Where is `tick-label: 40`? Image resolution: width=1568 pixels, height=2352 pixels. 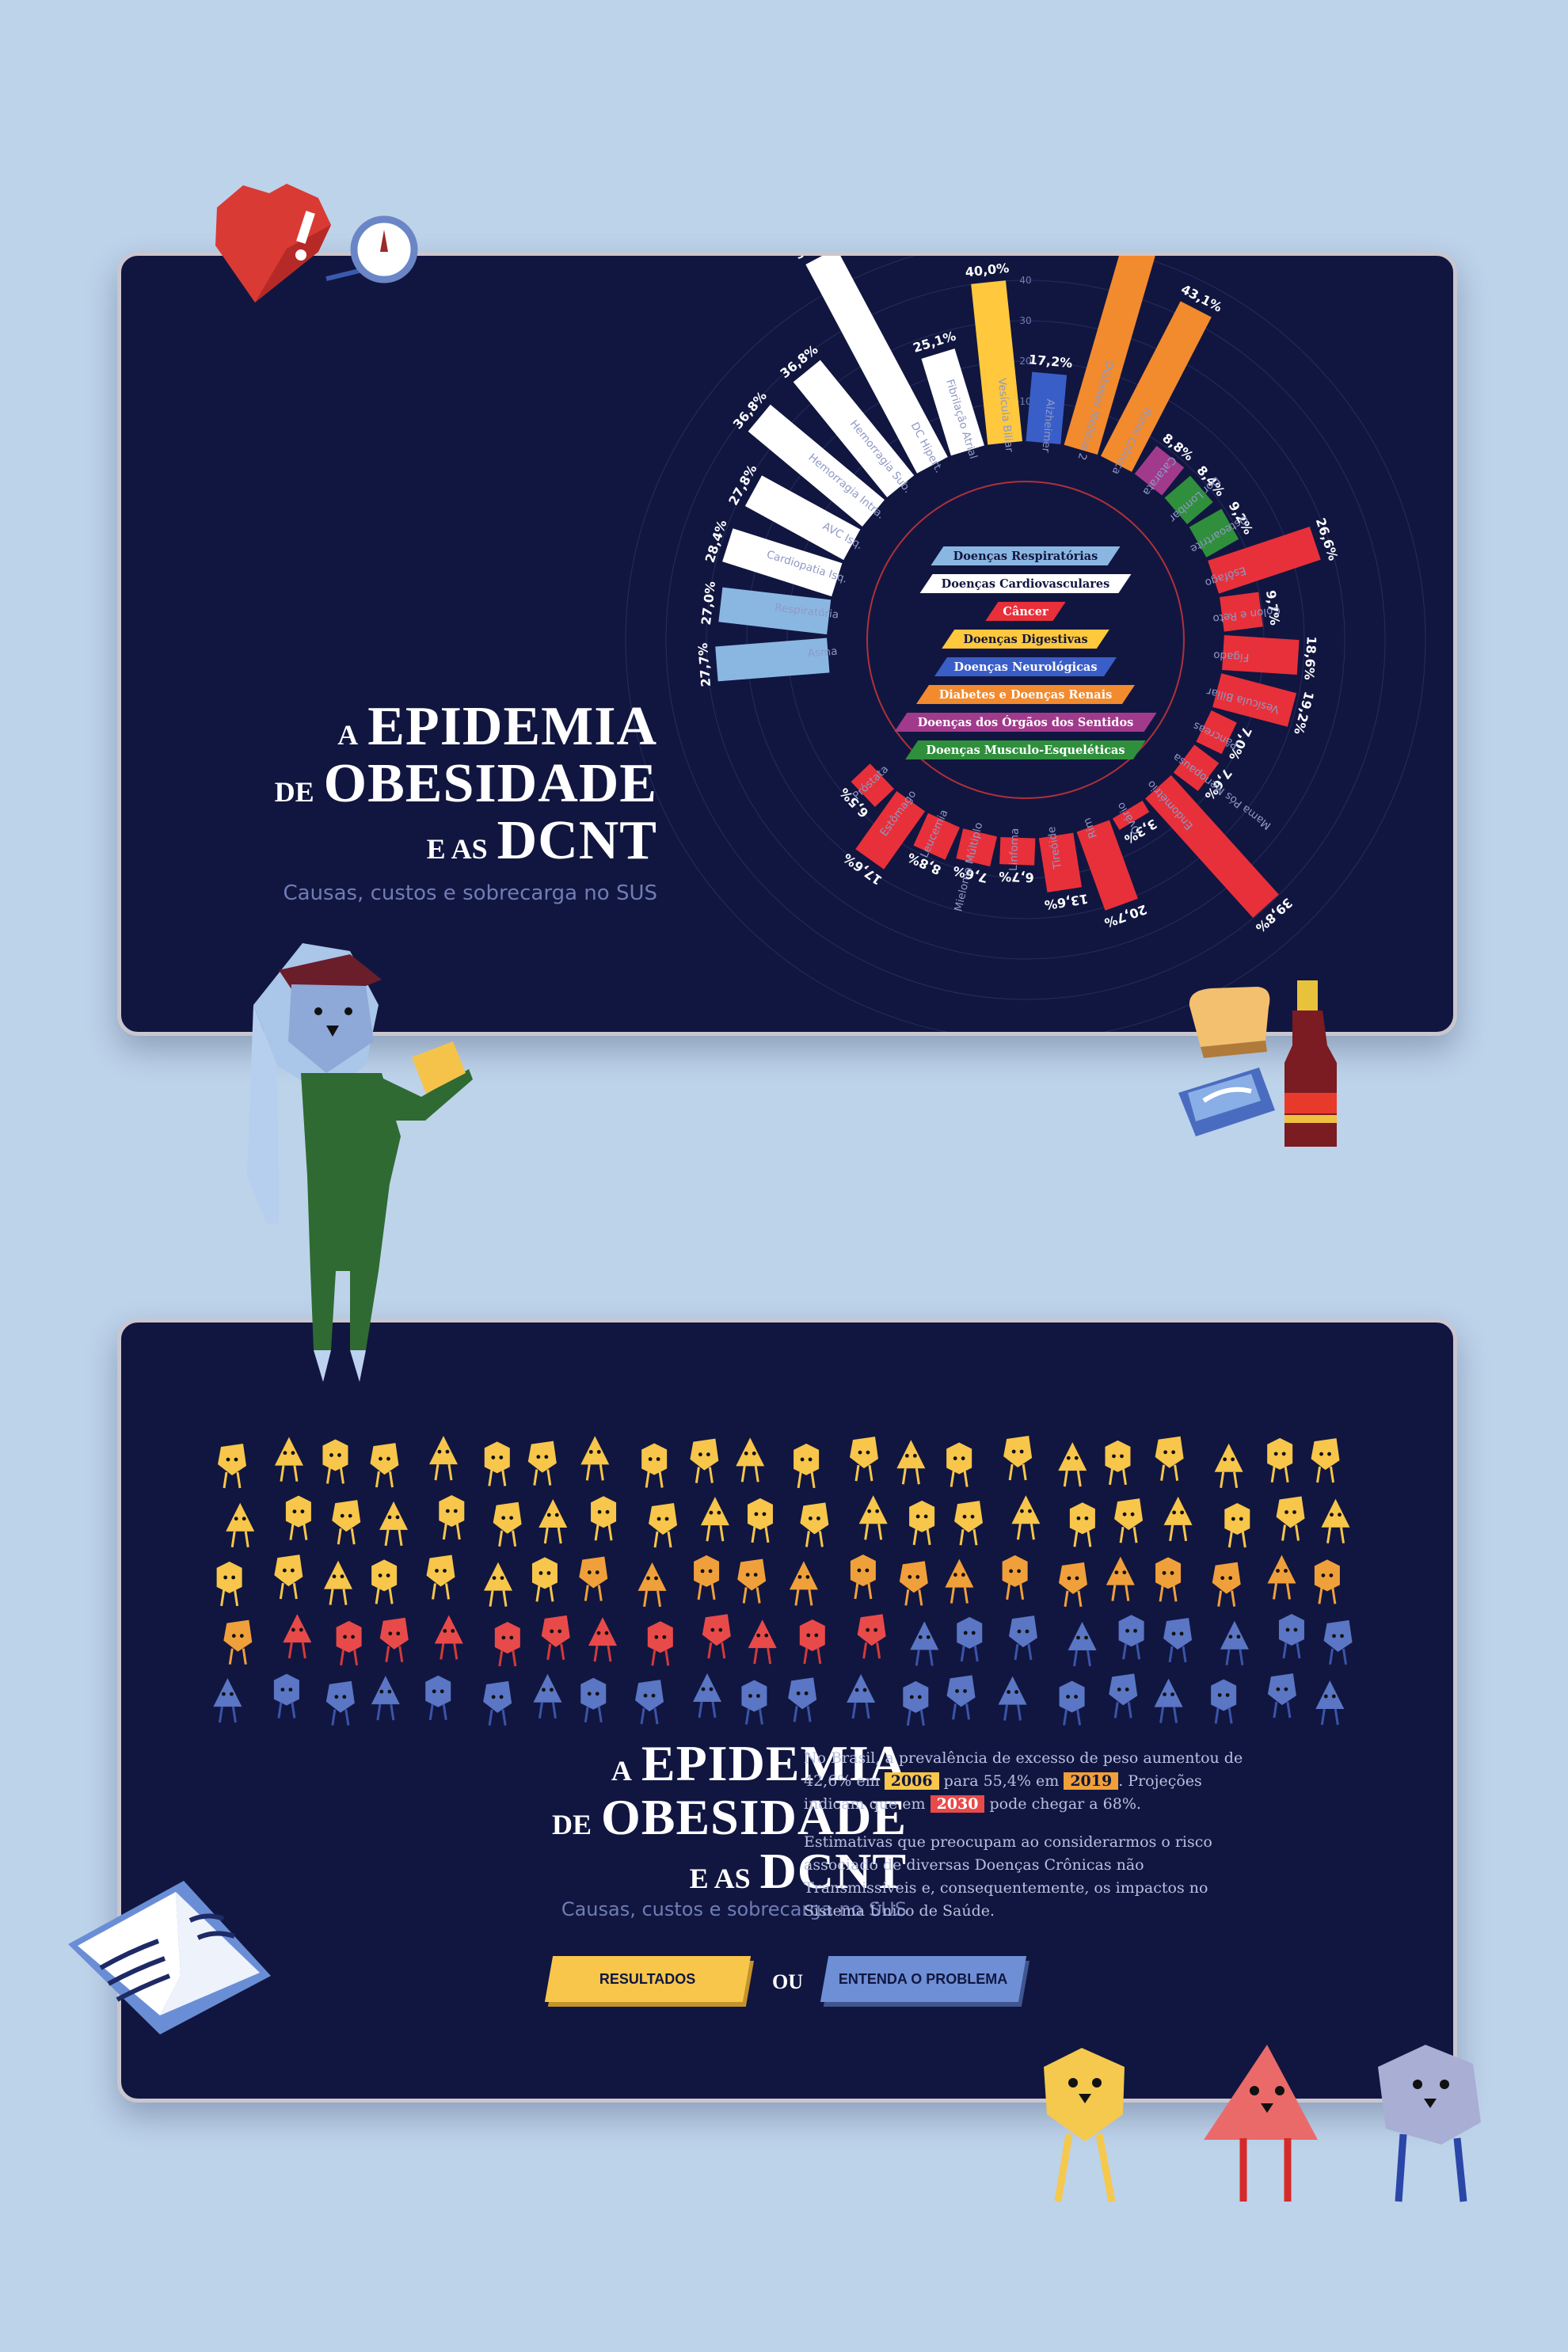
tick-label: 40 is located at coordinates (1025, 280).